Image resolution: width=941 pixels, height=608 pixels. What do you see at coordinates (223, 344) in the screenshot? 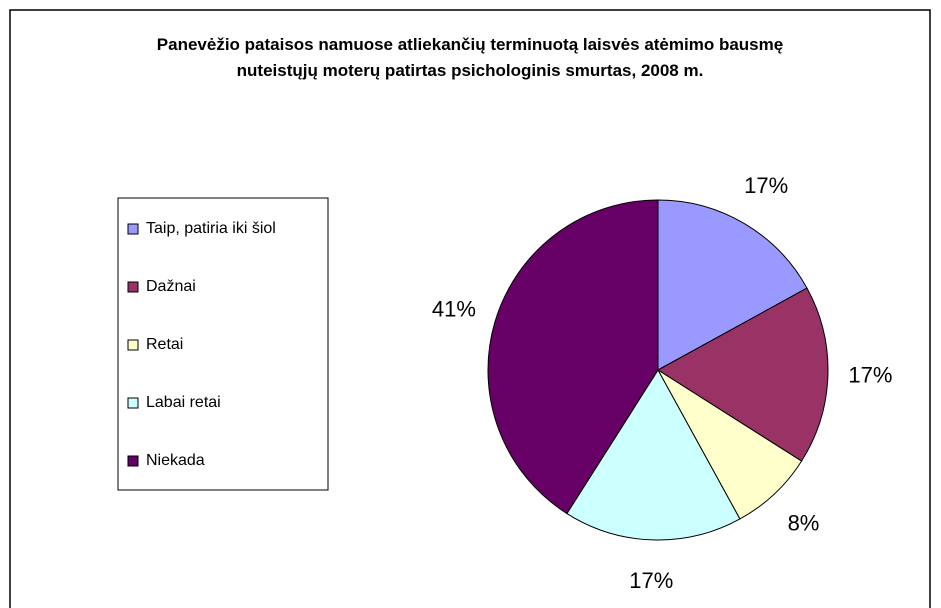
I see `legend-box` at bounding box center [223, 344].